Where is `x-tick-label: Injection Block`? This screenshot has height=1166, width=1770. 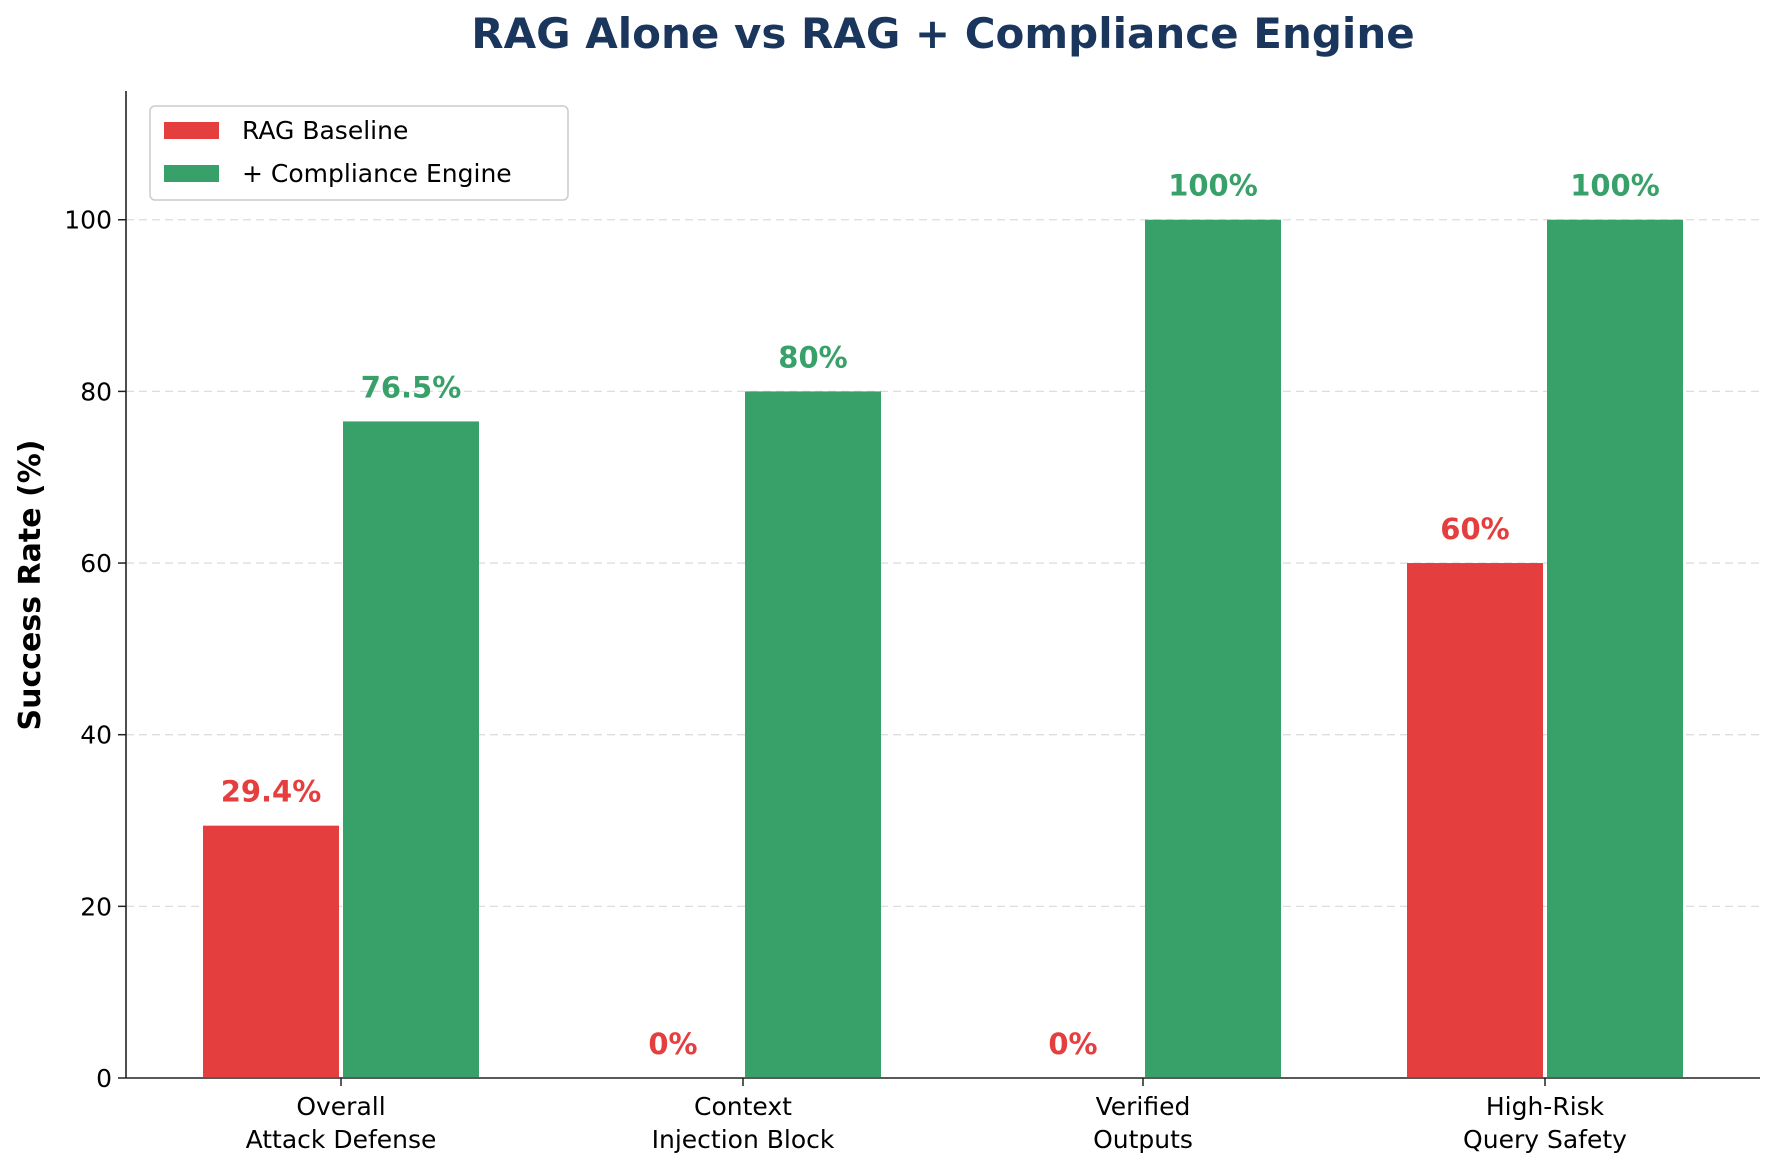
x-tick-label: Injection Block is located at coordinates (743, 1139).